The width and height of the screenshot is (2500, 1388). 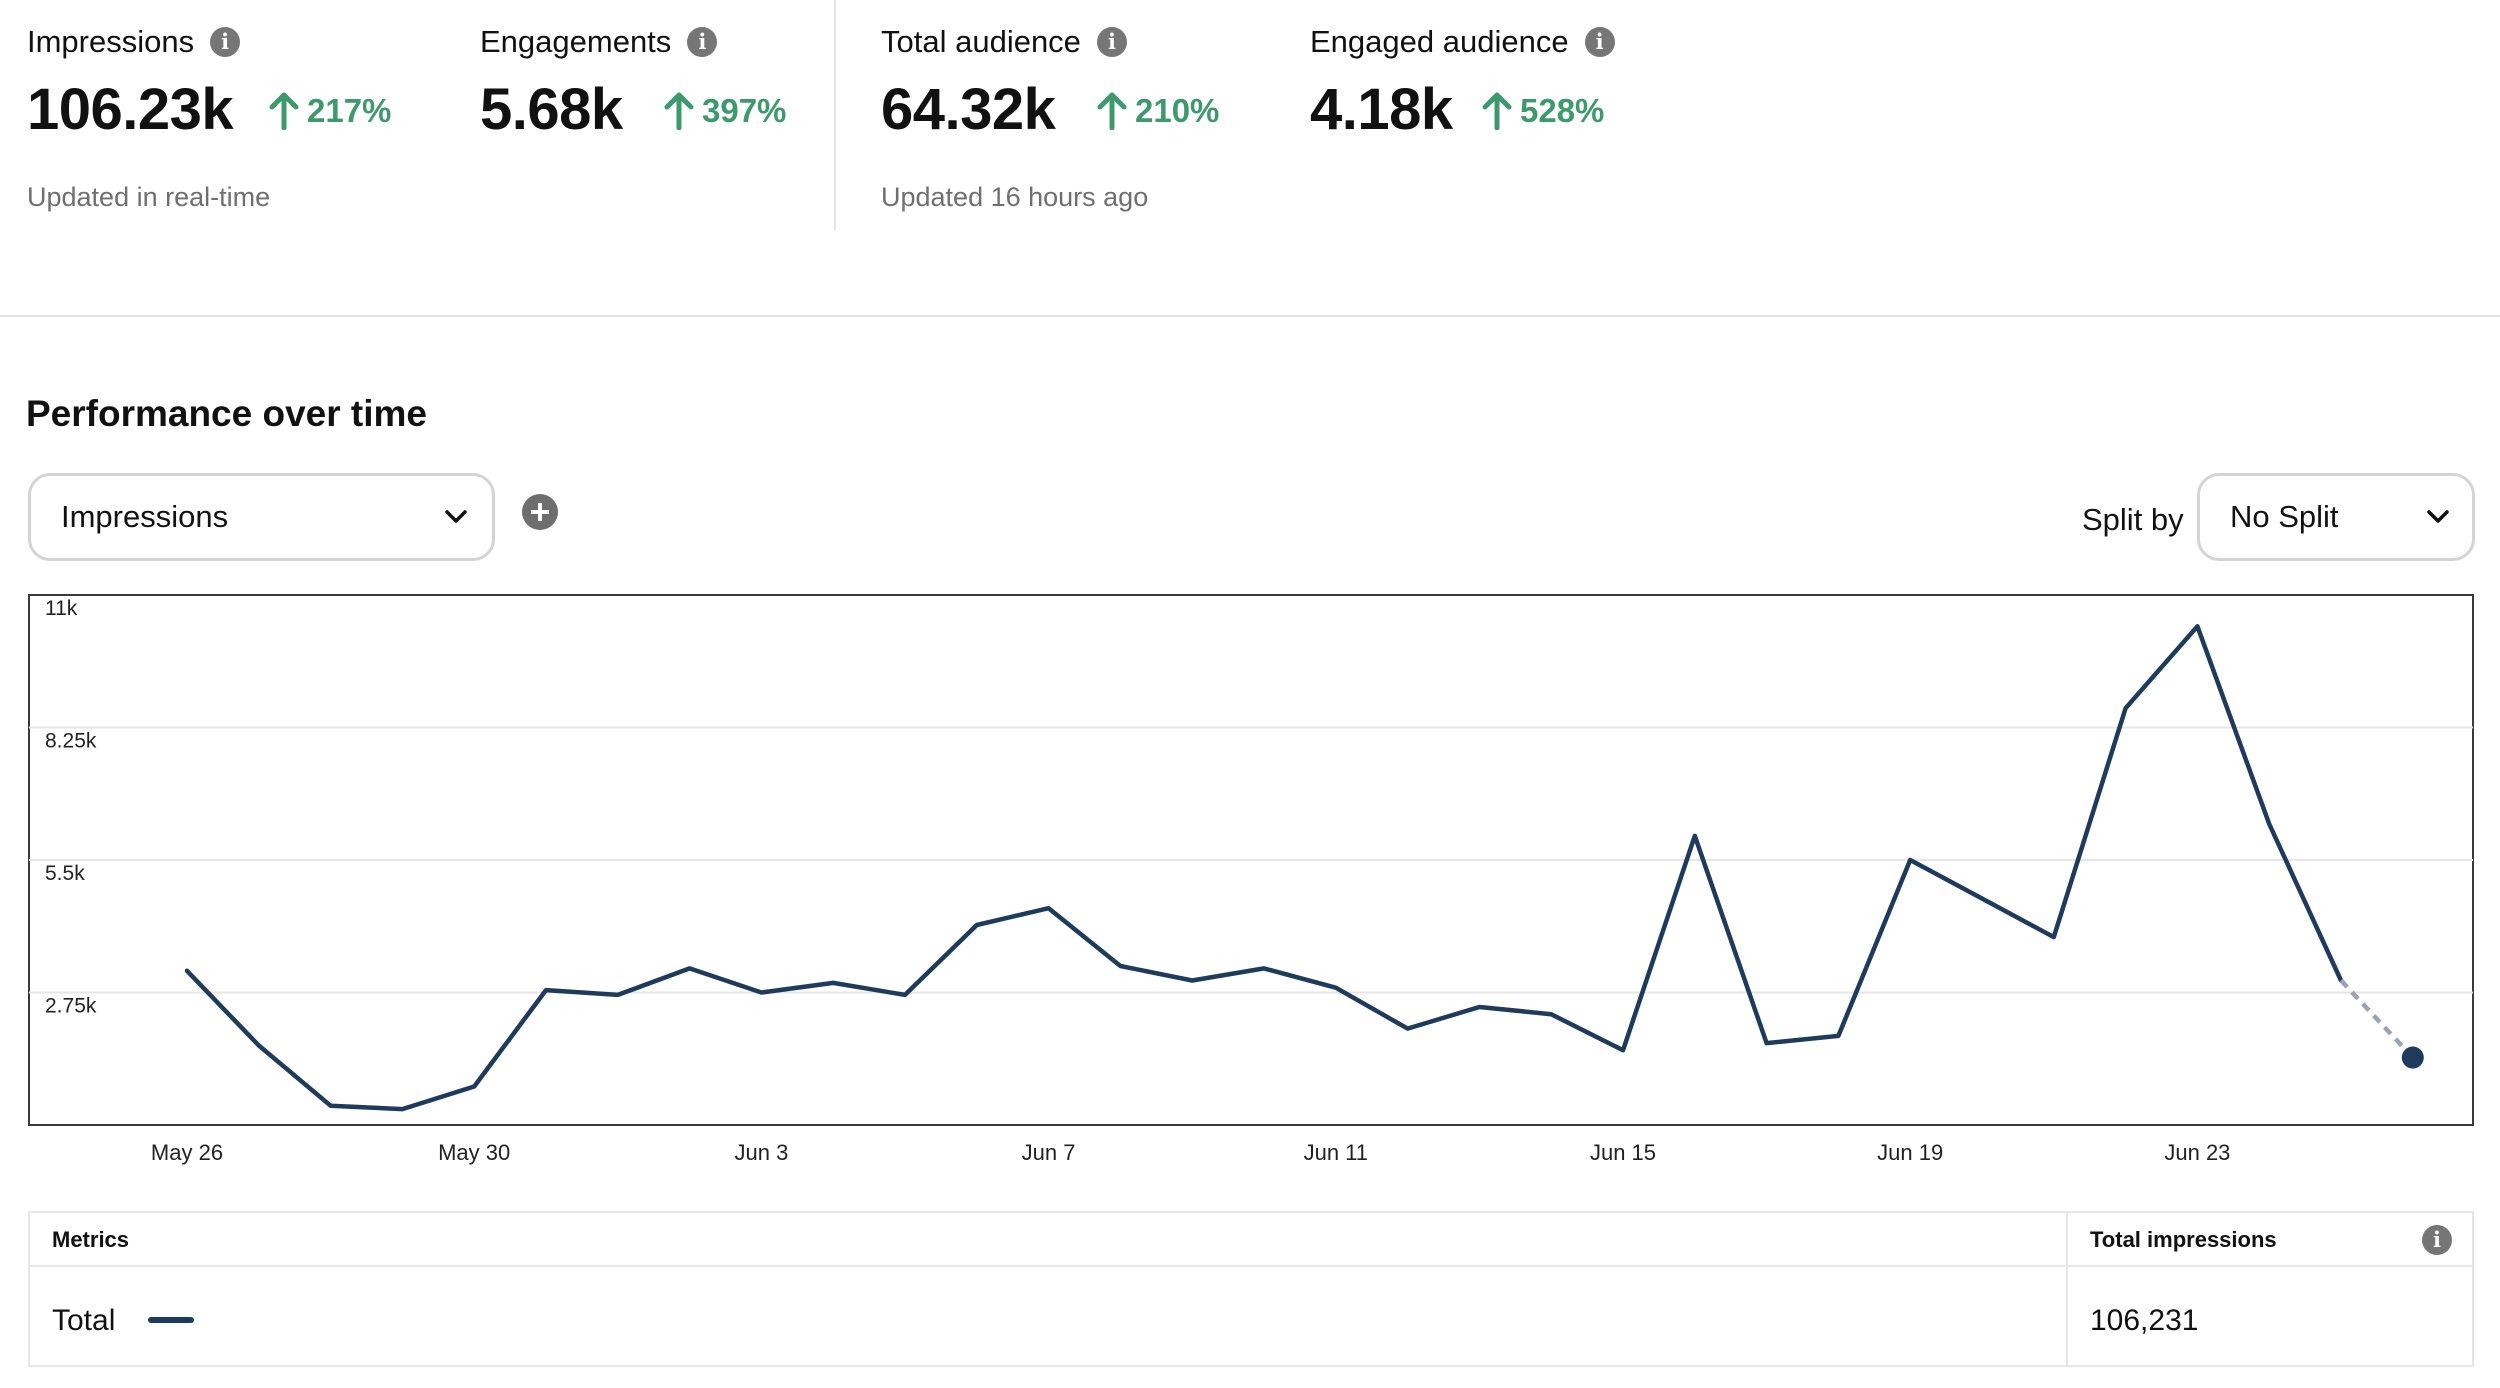 What do you see at coordinates (171, 1320) in the screenshot?
I see `series-legend-swatch` at bounding box center [171, 1320].